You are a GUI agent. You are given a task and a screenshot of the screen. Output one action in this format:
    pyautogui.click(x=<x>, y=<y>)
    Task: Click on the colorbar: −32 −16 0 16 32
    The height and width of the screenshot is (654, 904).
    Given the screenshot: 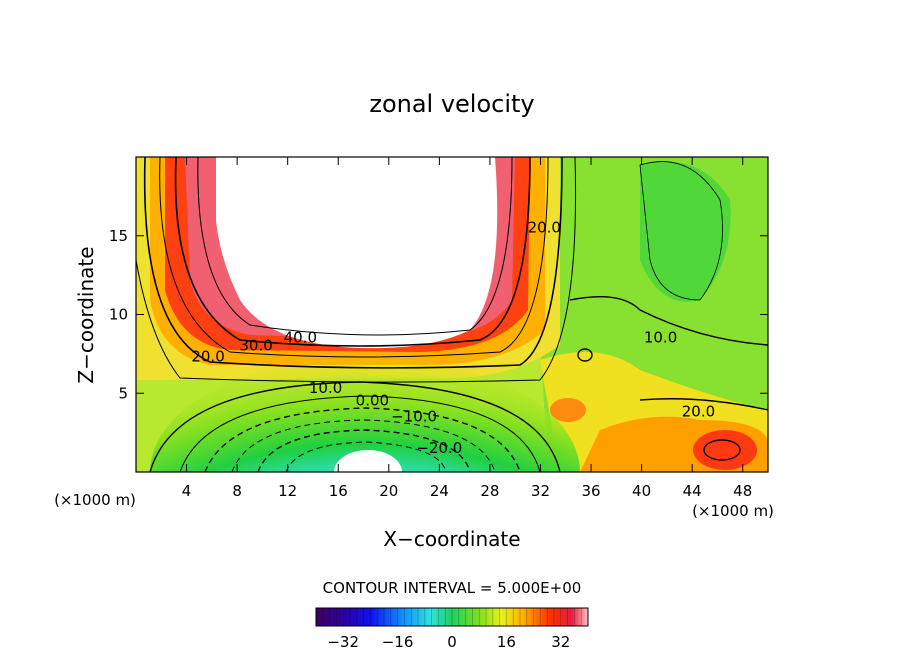 What is the action you would take?
    pyautogui.click(x=452, y=629)
    